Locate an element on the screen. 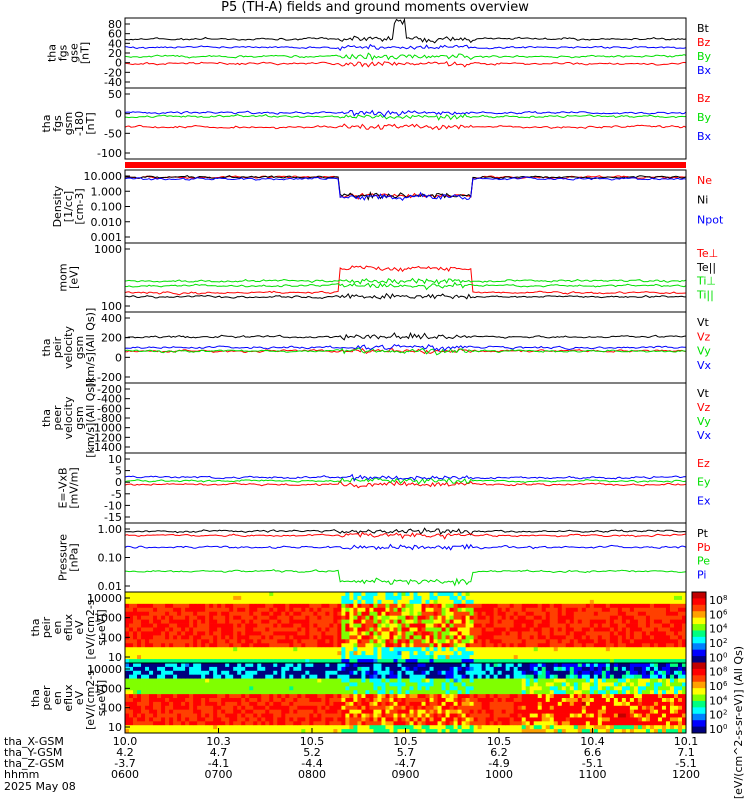  panel-peer_spec-spectrogram is located at coordinates (406, 698).